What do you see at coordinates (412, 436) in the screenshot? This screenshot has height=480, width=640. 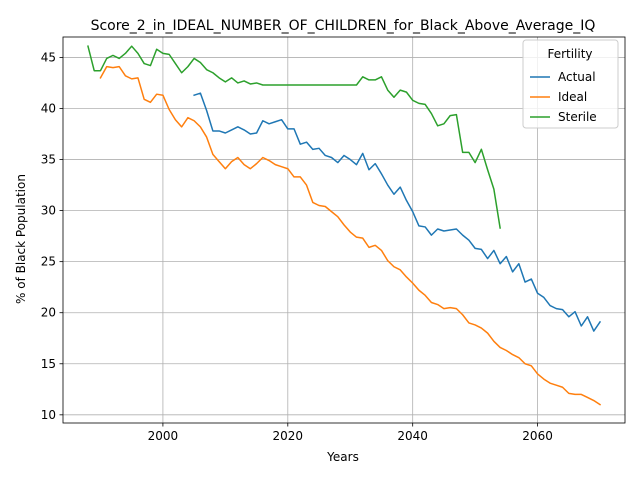 I see `x-tick-label: 2040` at bounding box center [412, 436].